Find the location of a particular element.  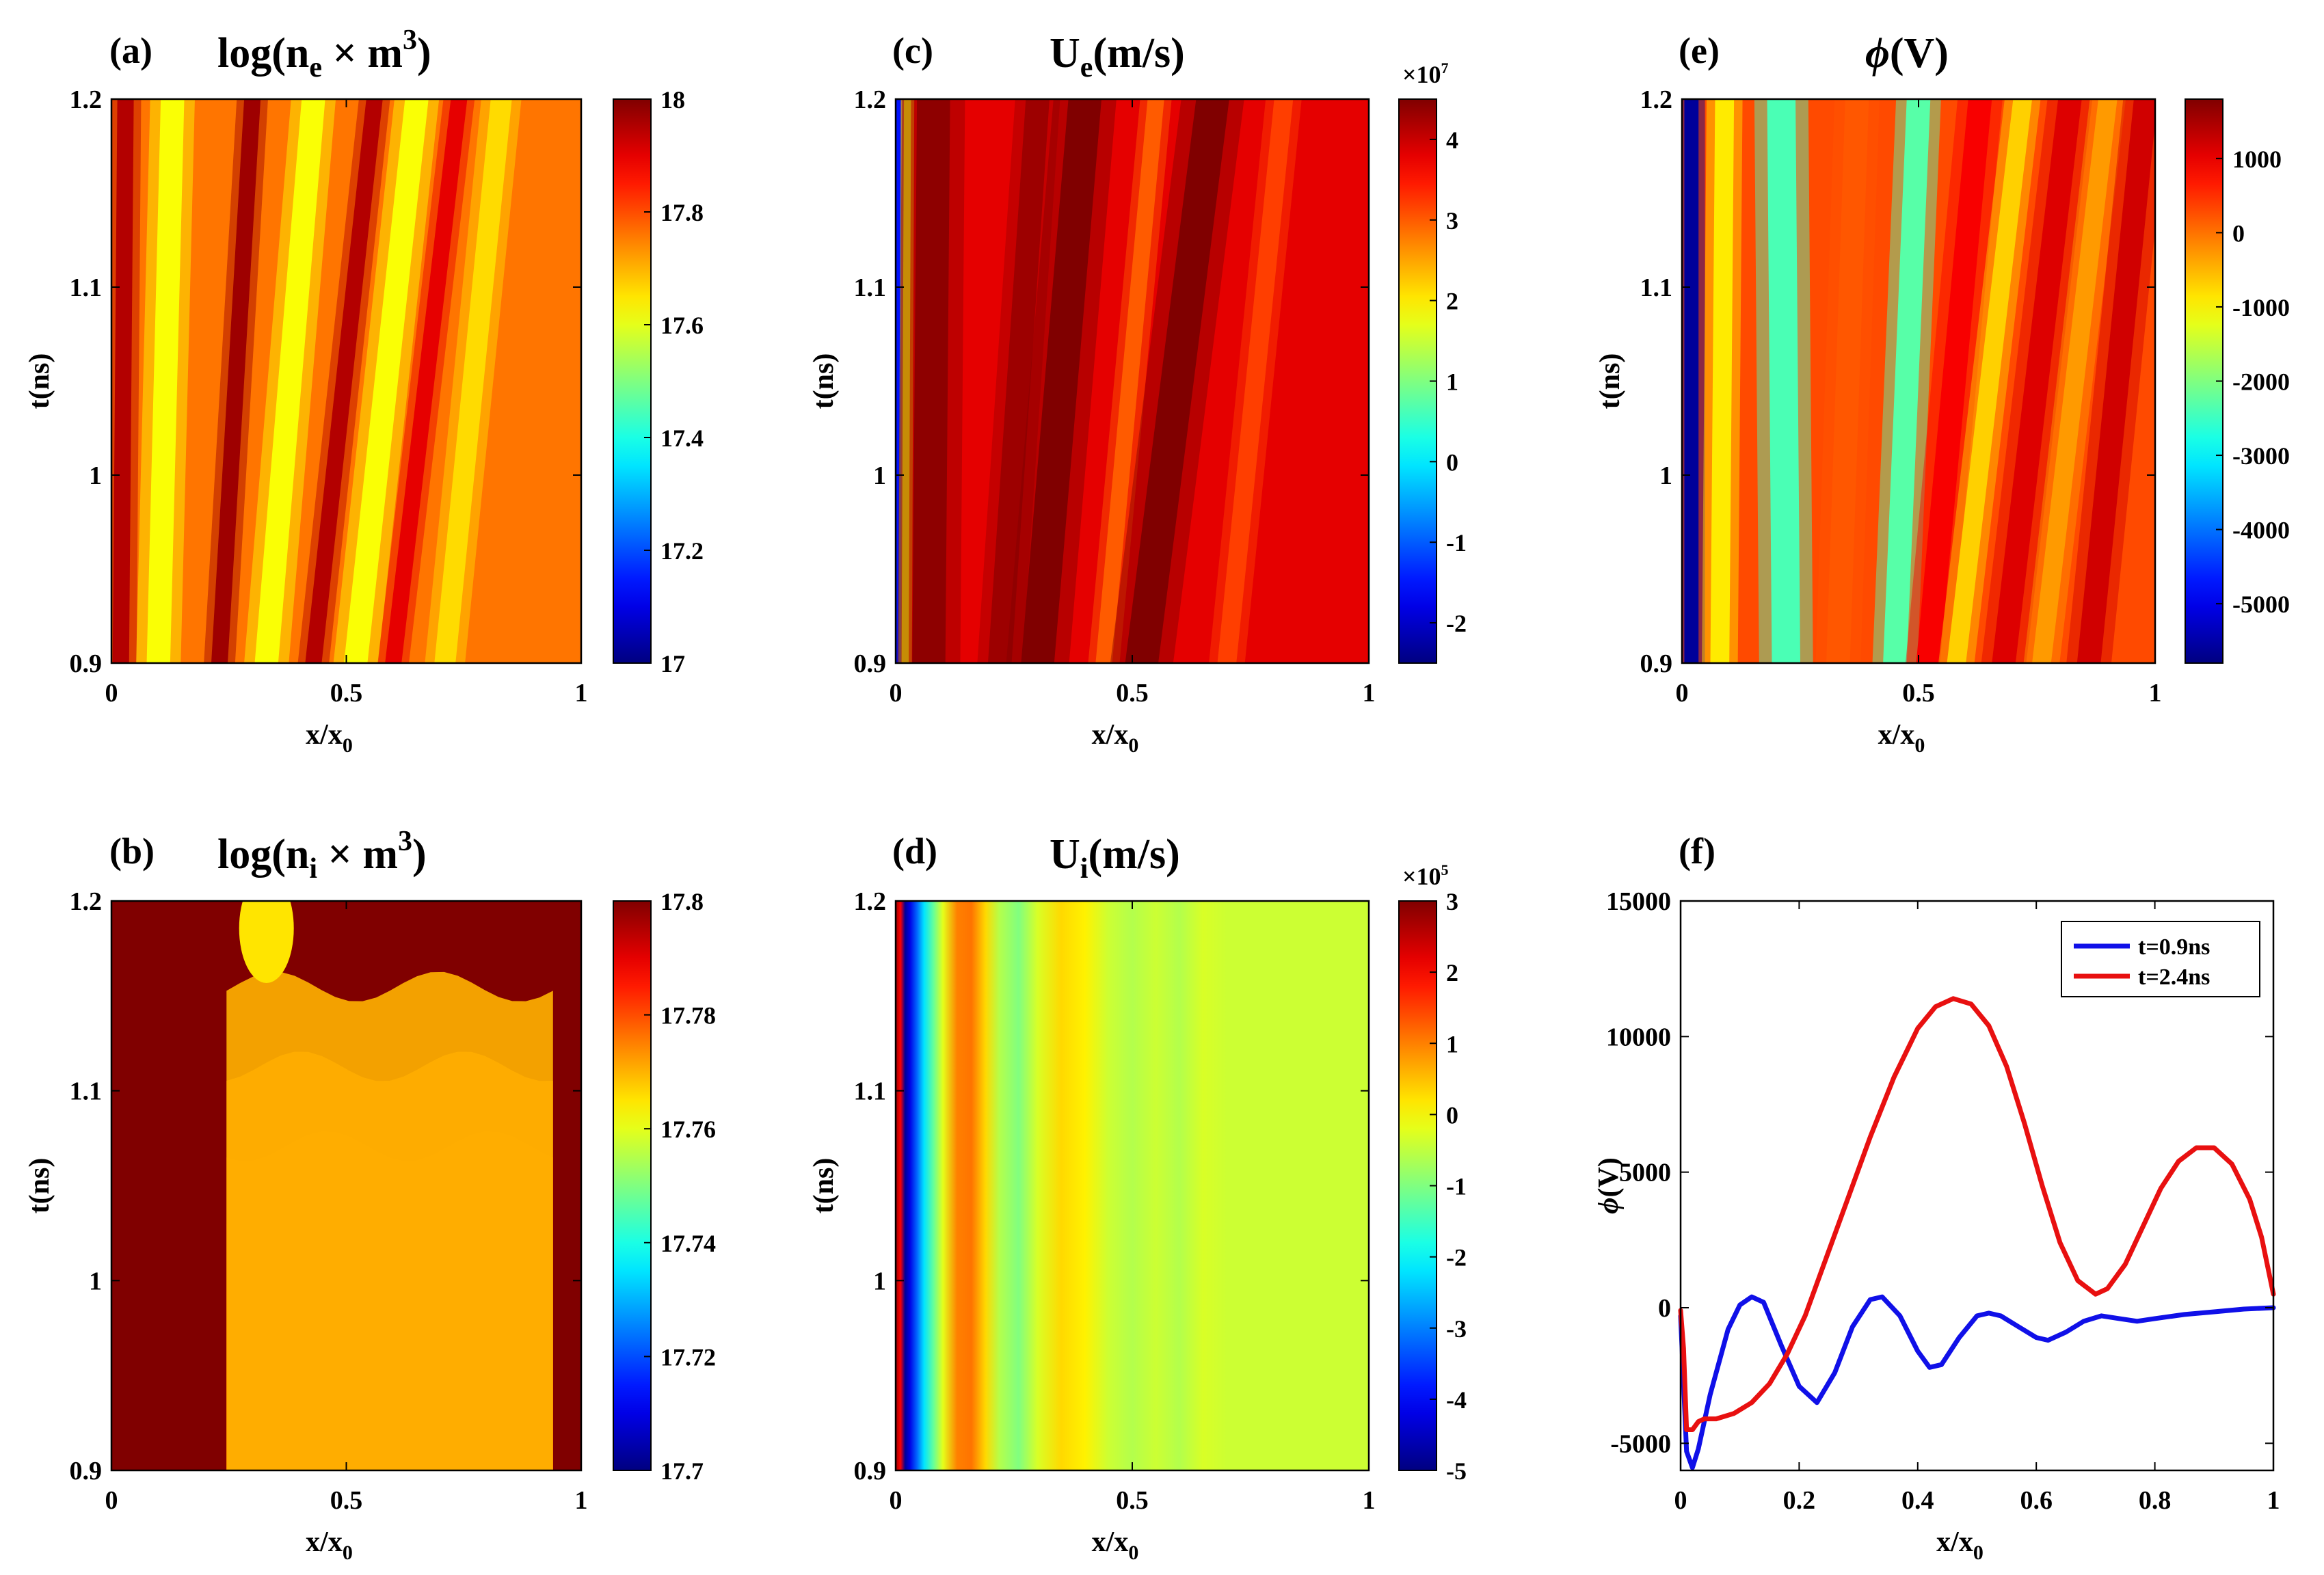

y-tick-label: -5000 is located at coordinates (1640, 1443).